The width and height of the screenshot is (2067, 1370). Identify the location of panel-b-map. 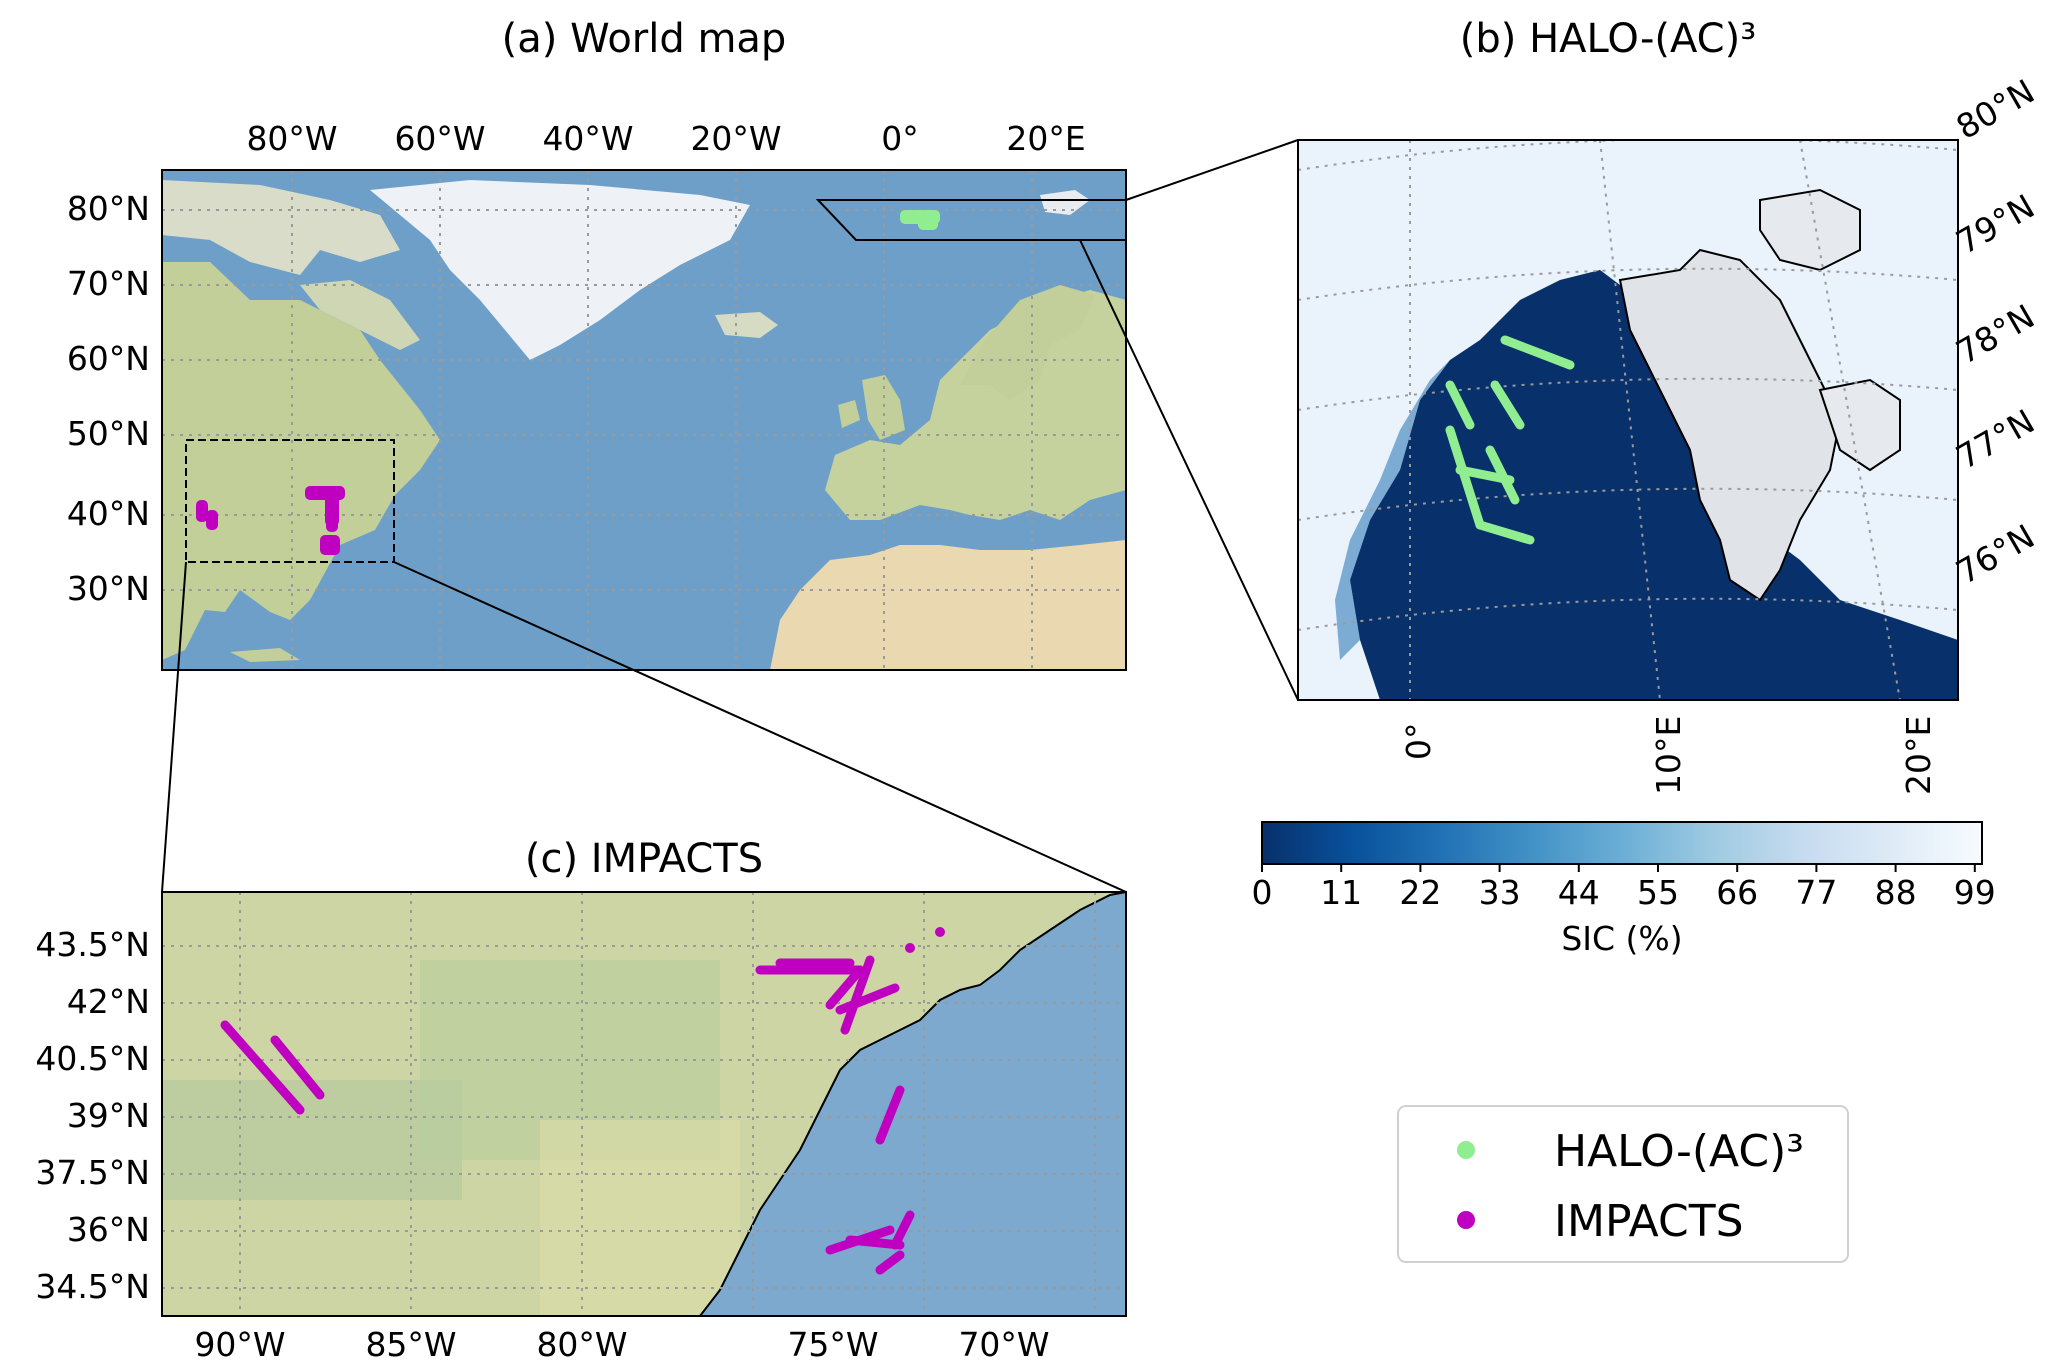
(1628, 420).